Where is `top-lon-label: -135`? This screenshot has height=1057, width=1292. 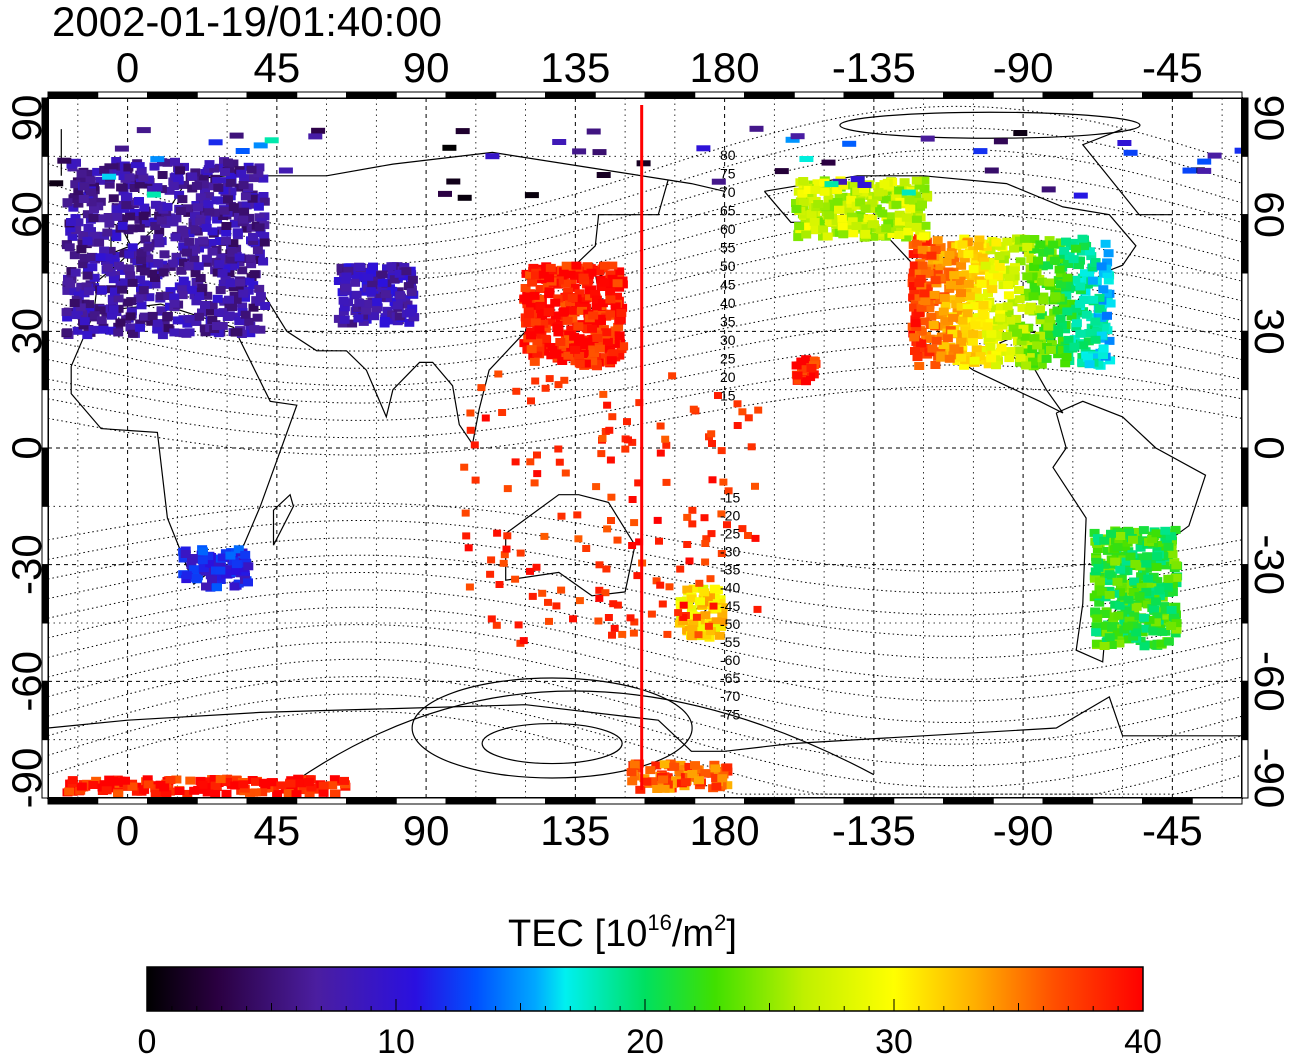
top-lon-label: -135 is located at coordinates (874, 67).